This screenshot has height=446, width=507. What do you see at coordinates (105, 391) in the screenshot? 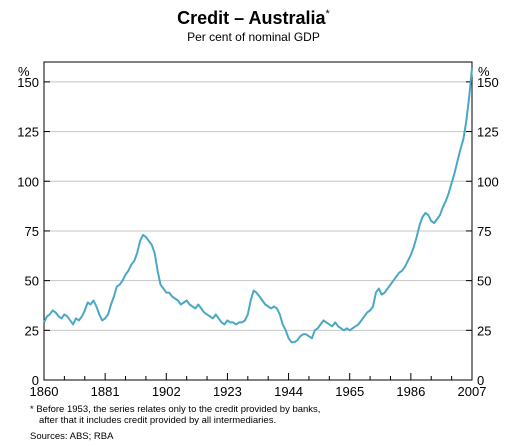
I see `xtick-label: 1881` at bounding box center [105, 391].